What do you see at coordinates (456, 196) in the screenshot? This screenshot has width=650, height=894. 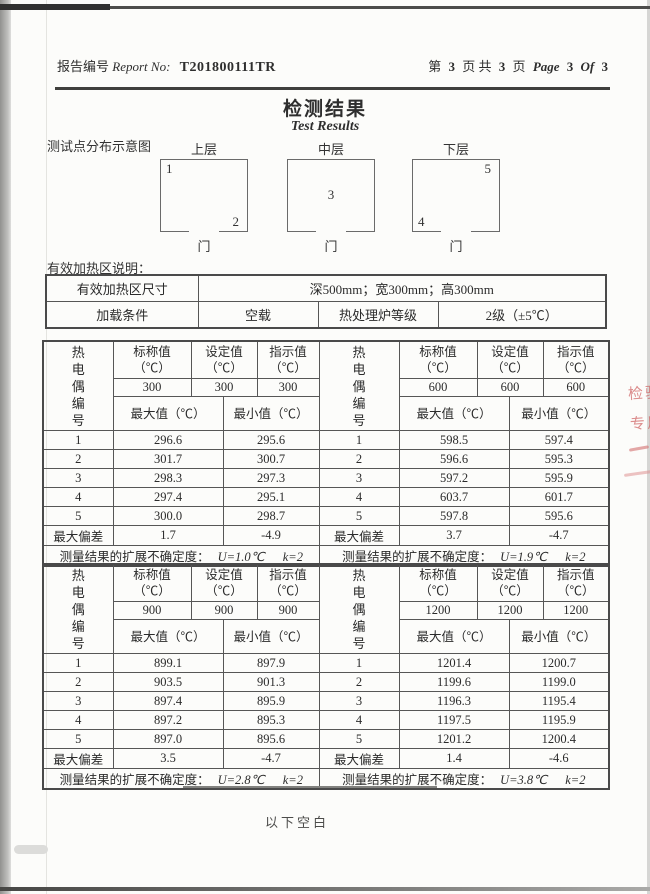 I see `chamber-box-lower: 5 4` at bounding box center [456, 196].